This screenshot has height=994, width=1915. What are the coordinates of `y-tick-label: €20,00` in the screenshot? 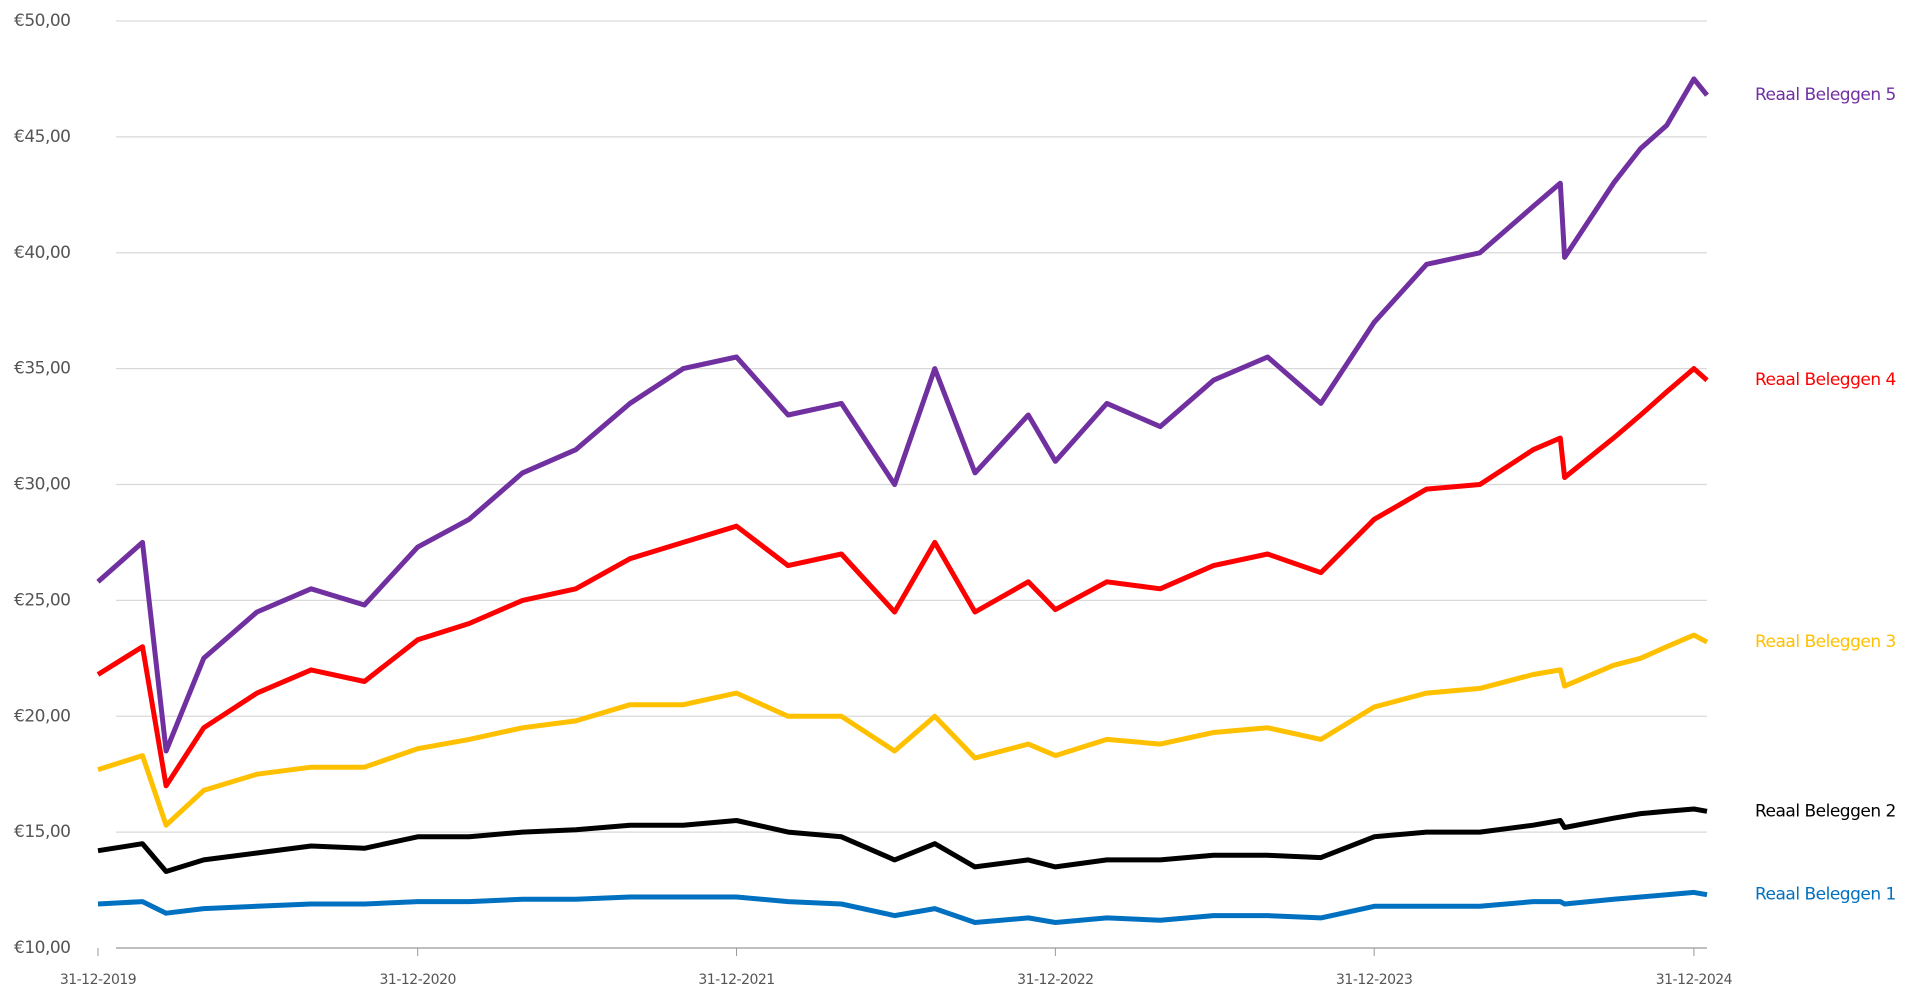 It's located at (42, 716).